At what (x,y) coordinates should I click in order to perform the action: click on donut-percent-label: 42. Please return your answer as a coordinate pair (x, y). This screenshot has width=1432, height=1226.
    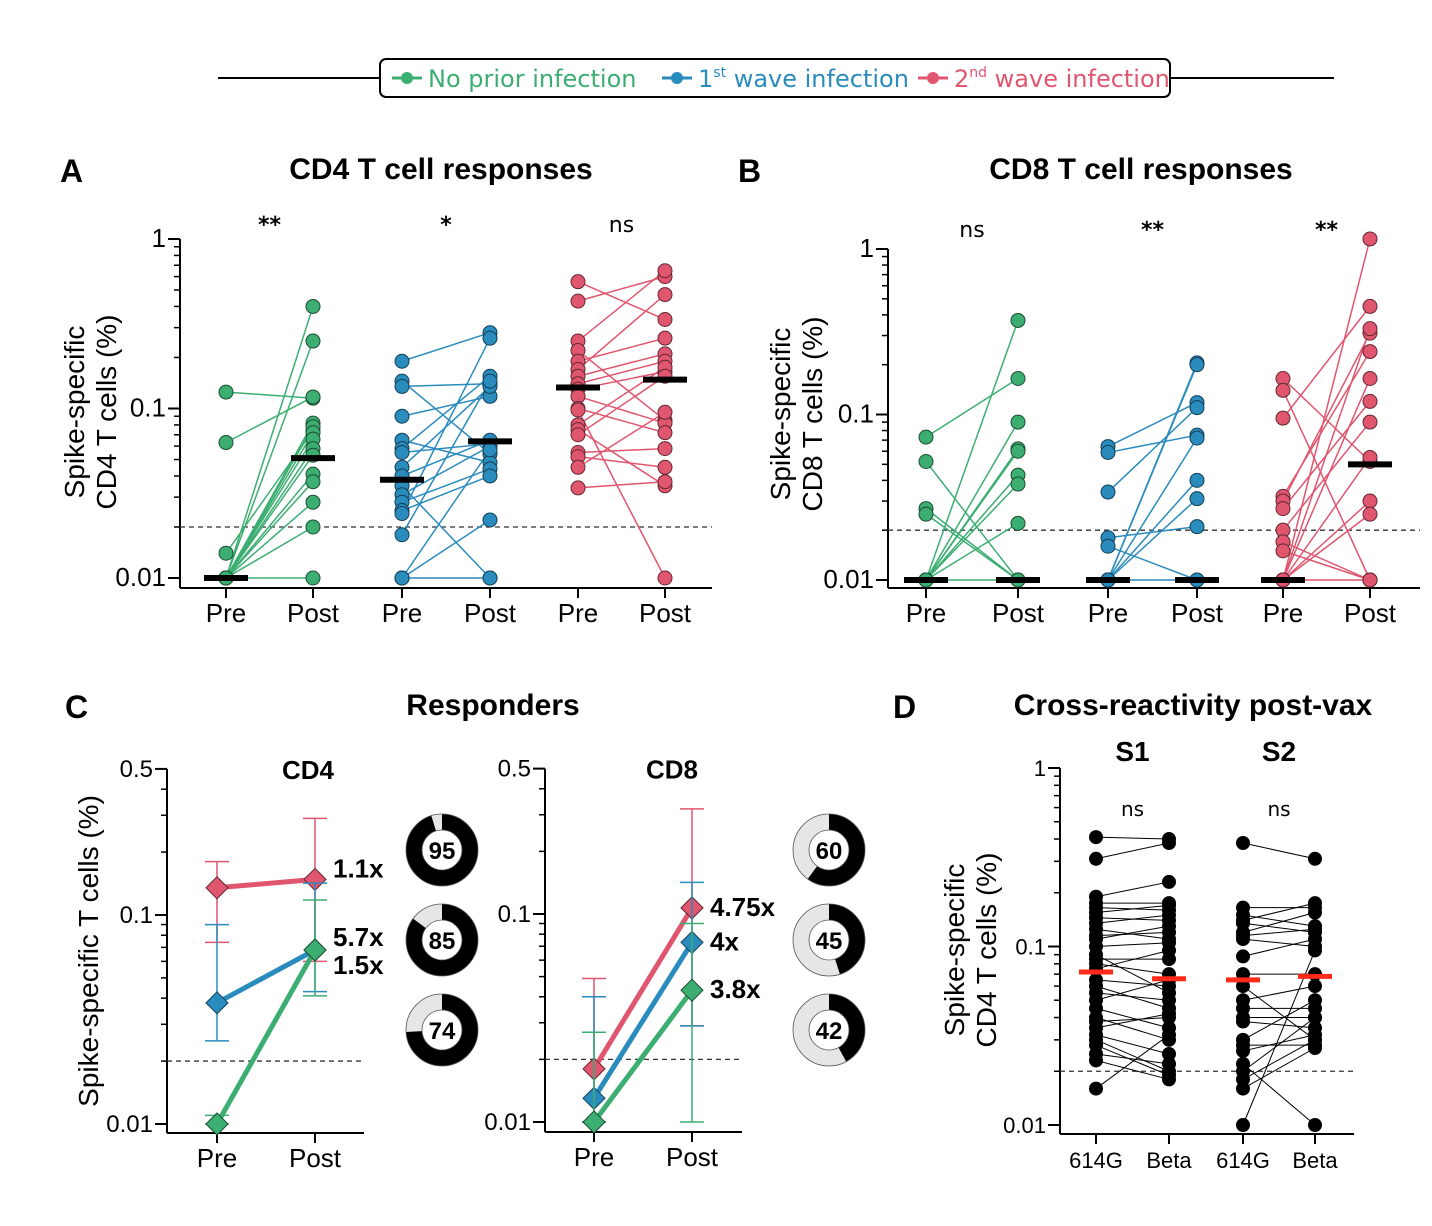
    Looking at the image, I should click on (829, 1031).